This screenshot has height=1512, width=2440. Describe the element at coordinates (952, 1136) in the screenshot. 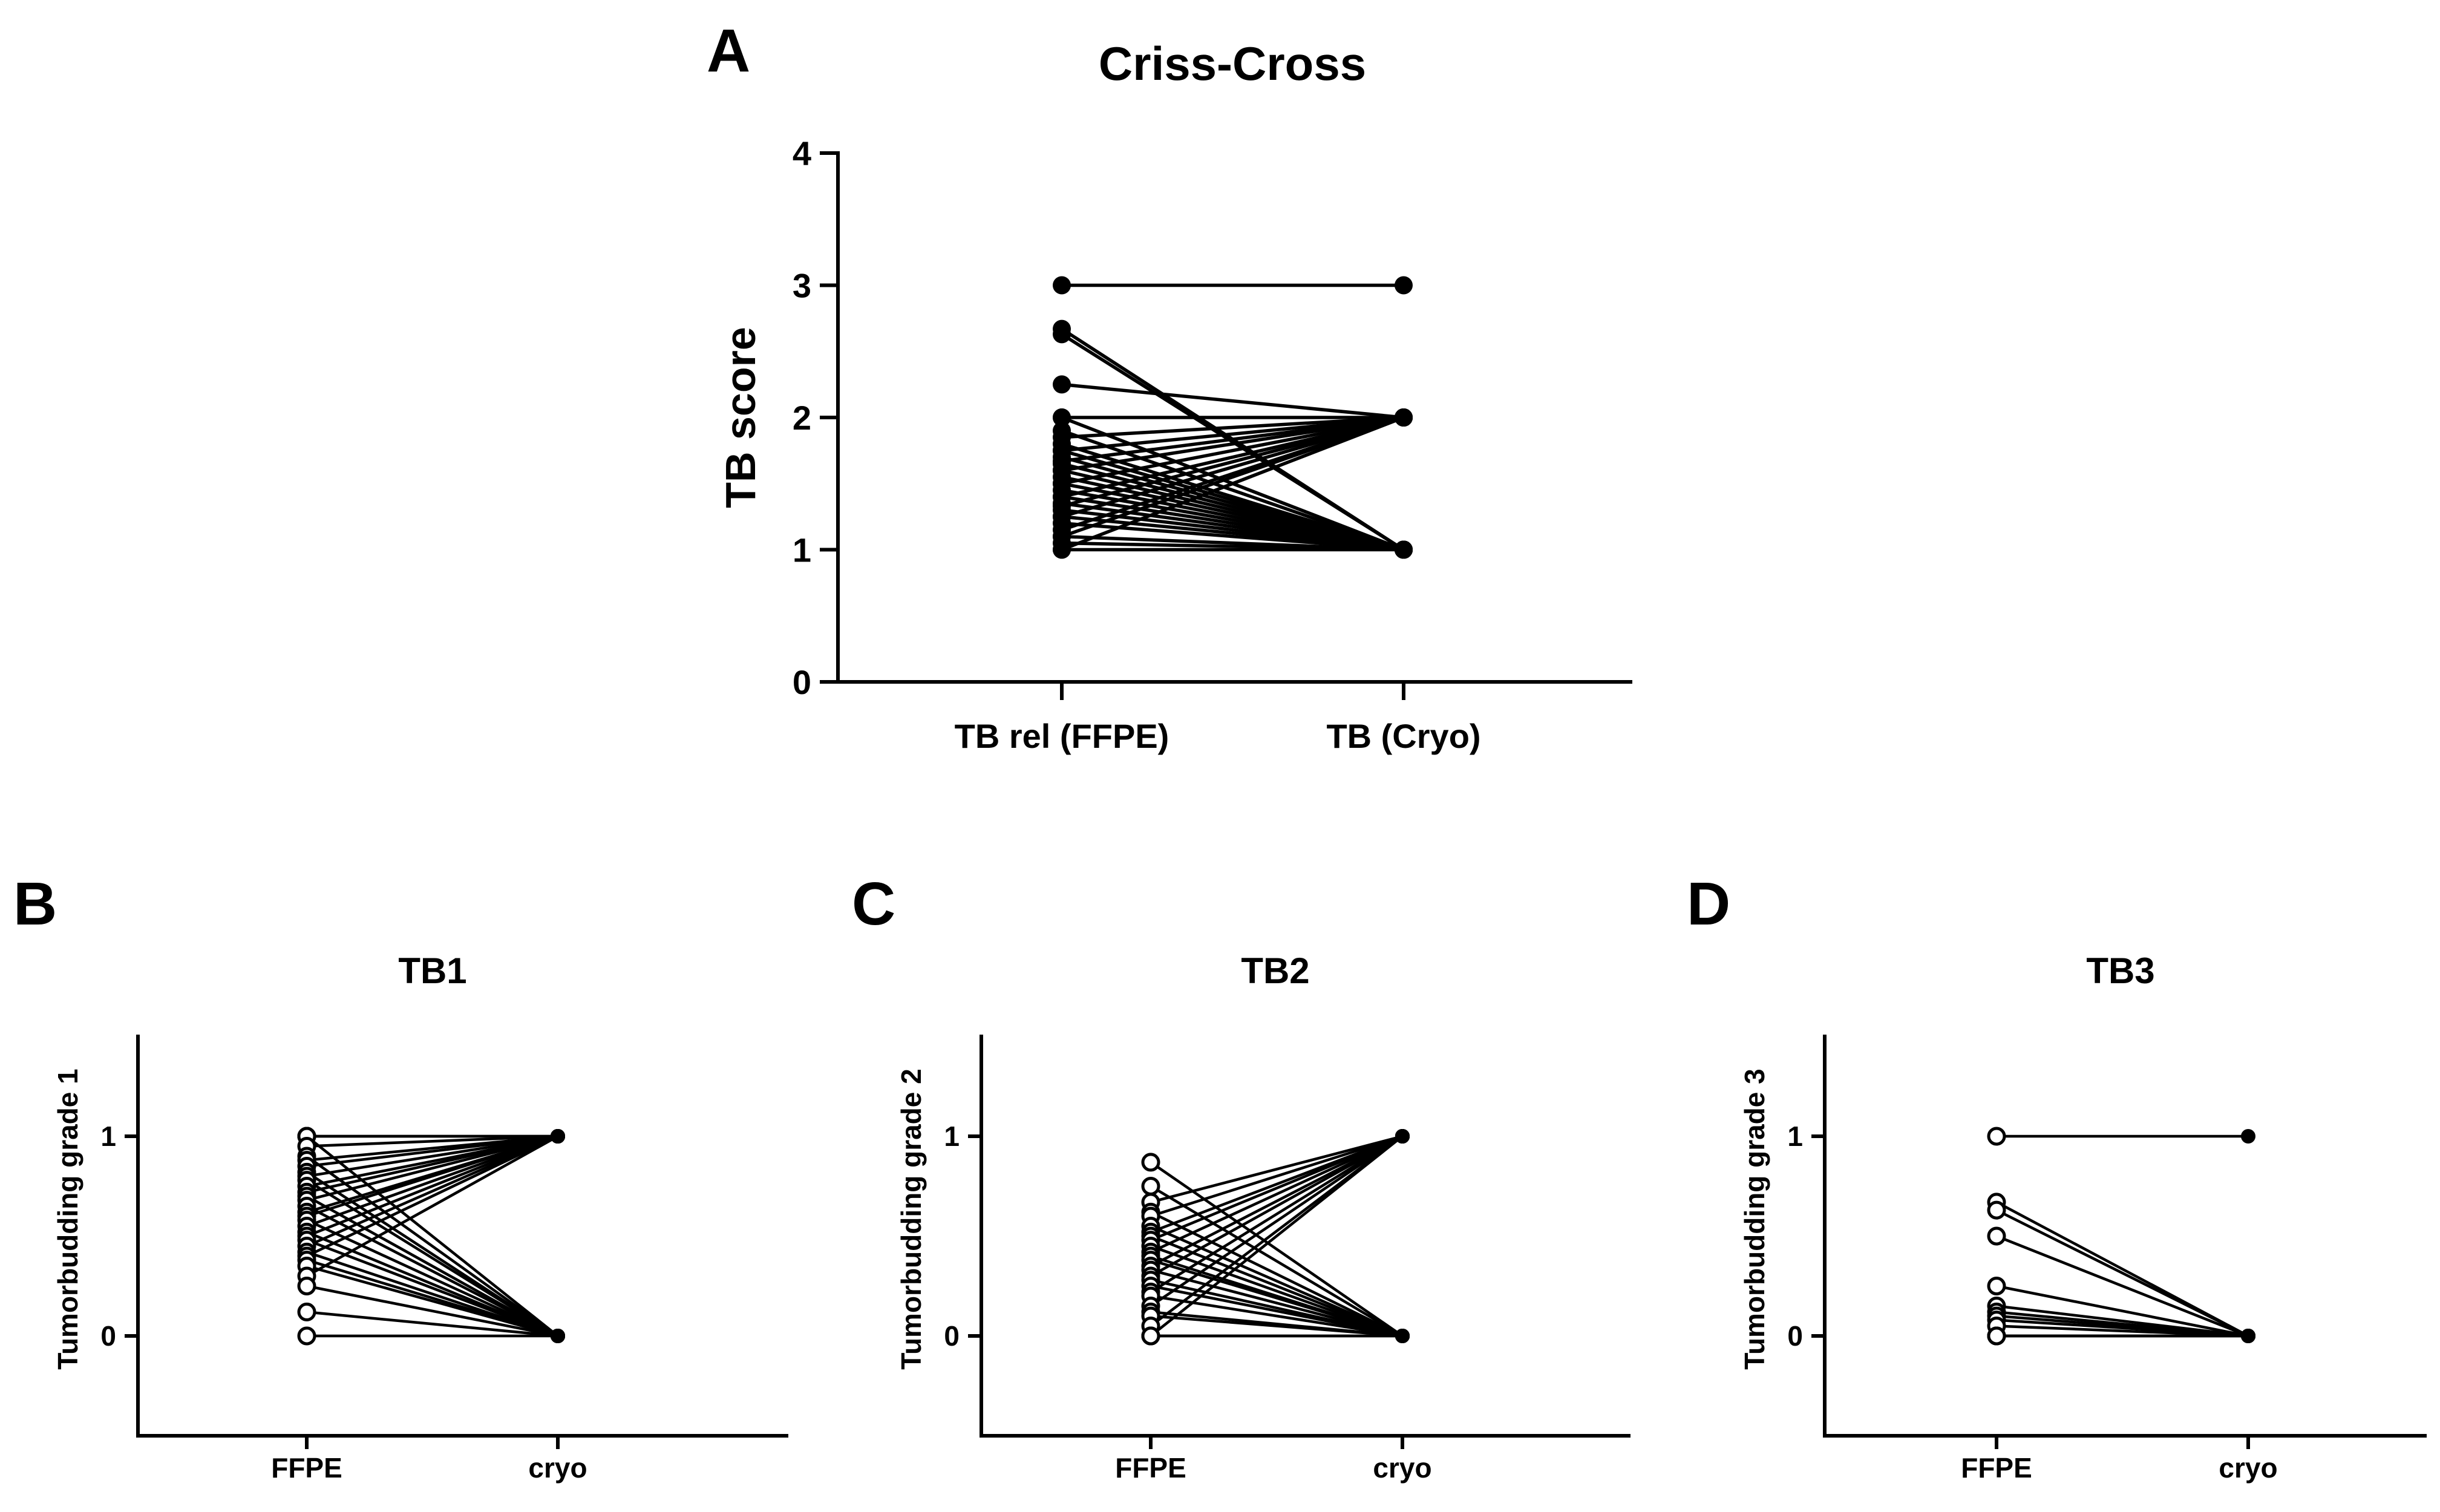

I see `y-tick-label-c-1: 1` at that location.